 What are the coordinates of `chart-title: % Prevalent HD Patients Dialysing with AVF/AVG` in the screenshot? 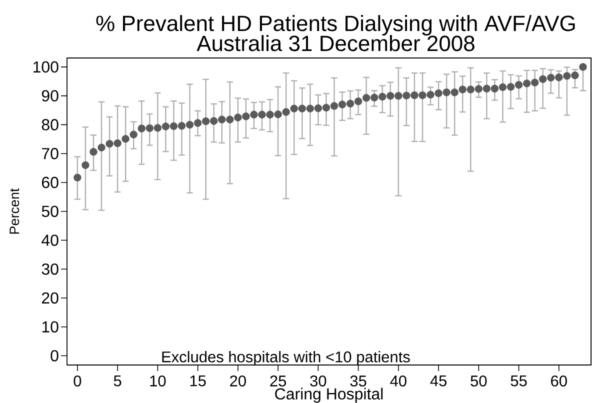 It's located at (335, 25).